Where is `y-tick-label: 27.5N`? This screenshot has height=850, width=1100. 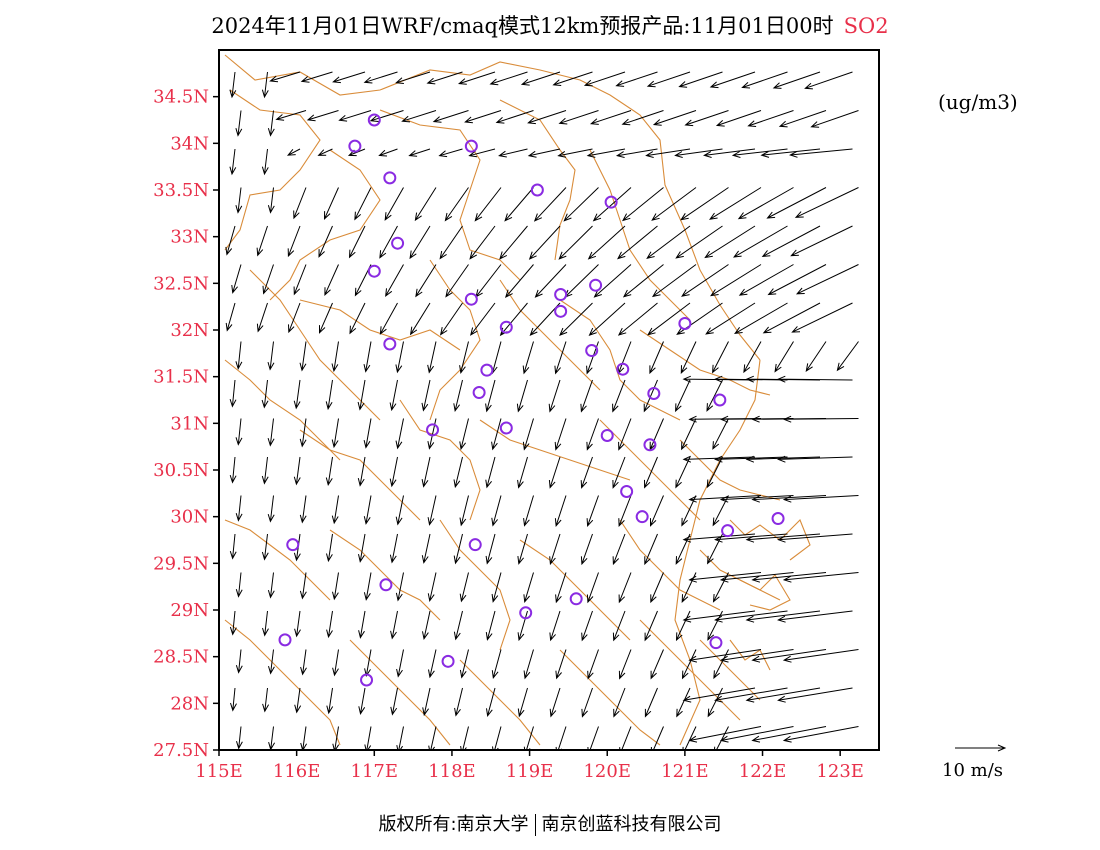 y-tick-label: 27.5N is located at coordinates (181, 750).